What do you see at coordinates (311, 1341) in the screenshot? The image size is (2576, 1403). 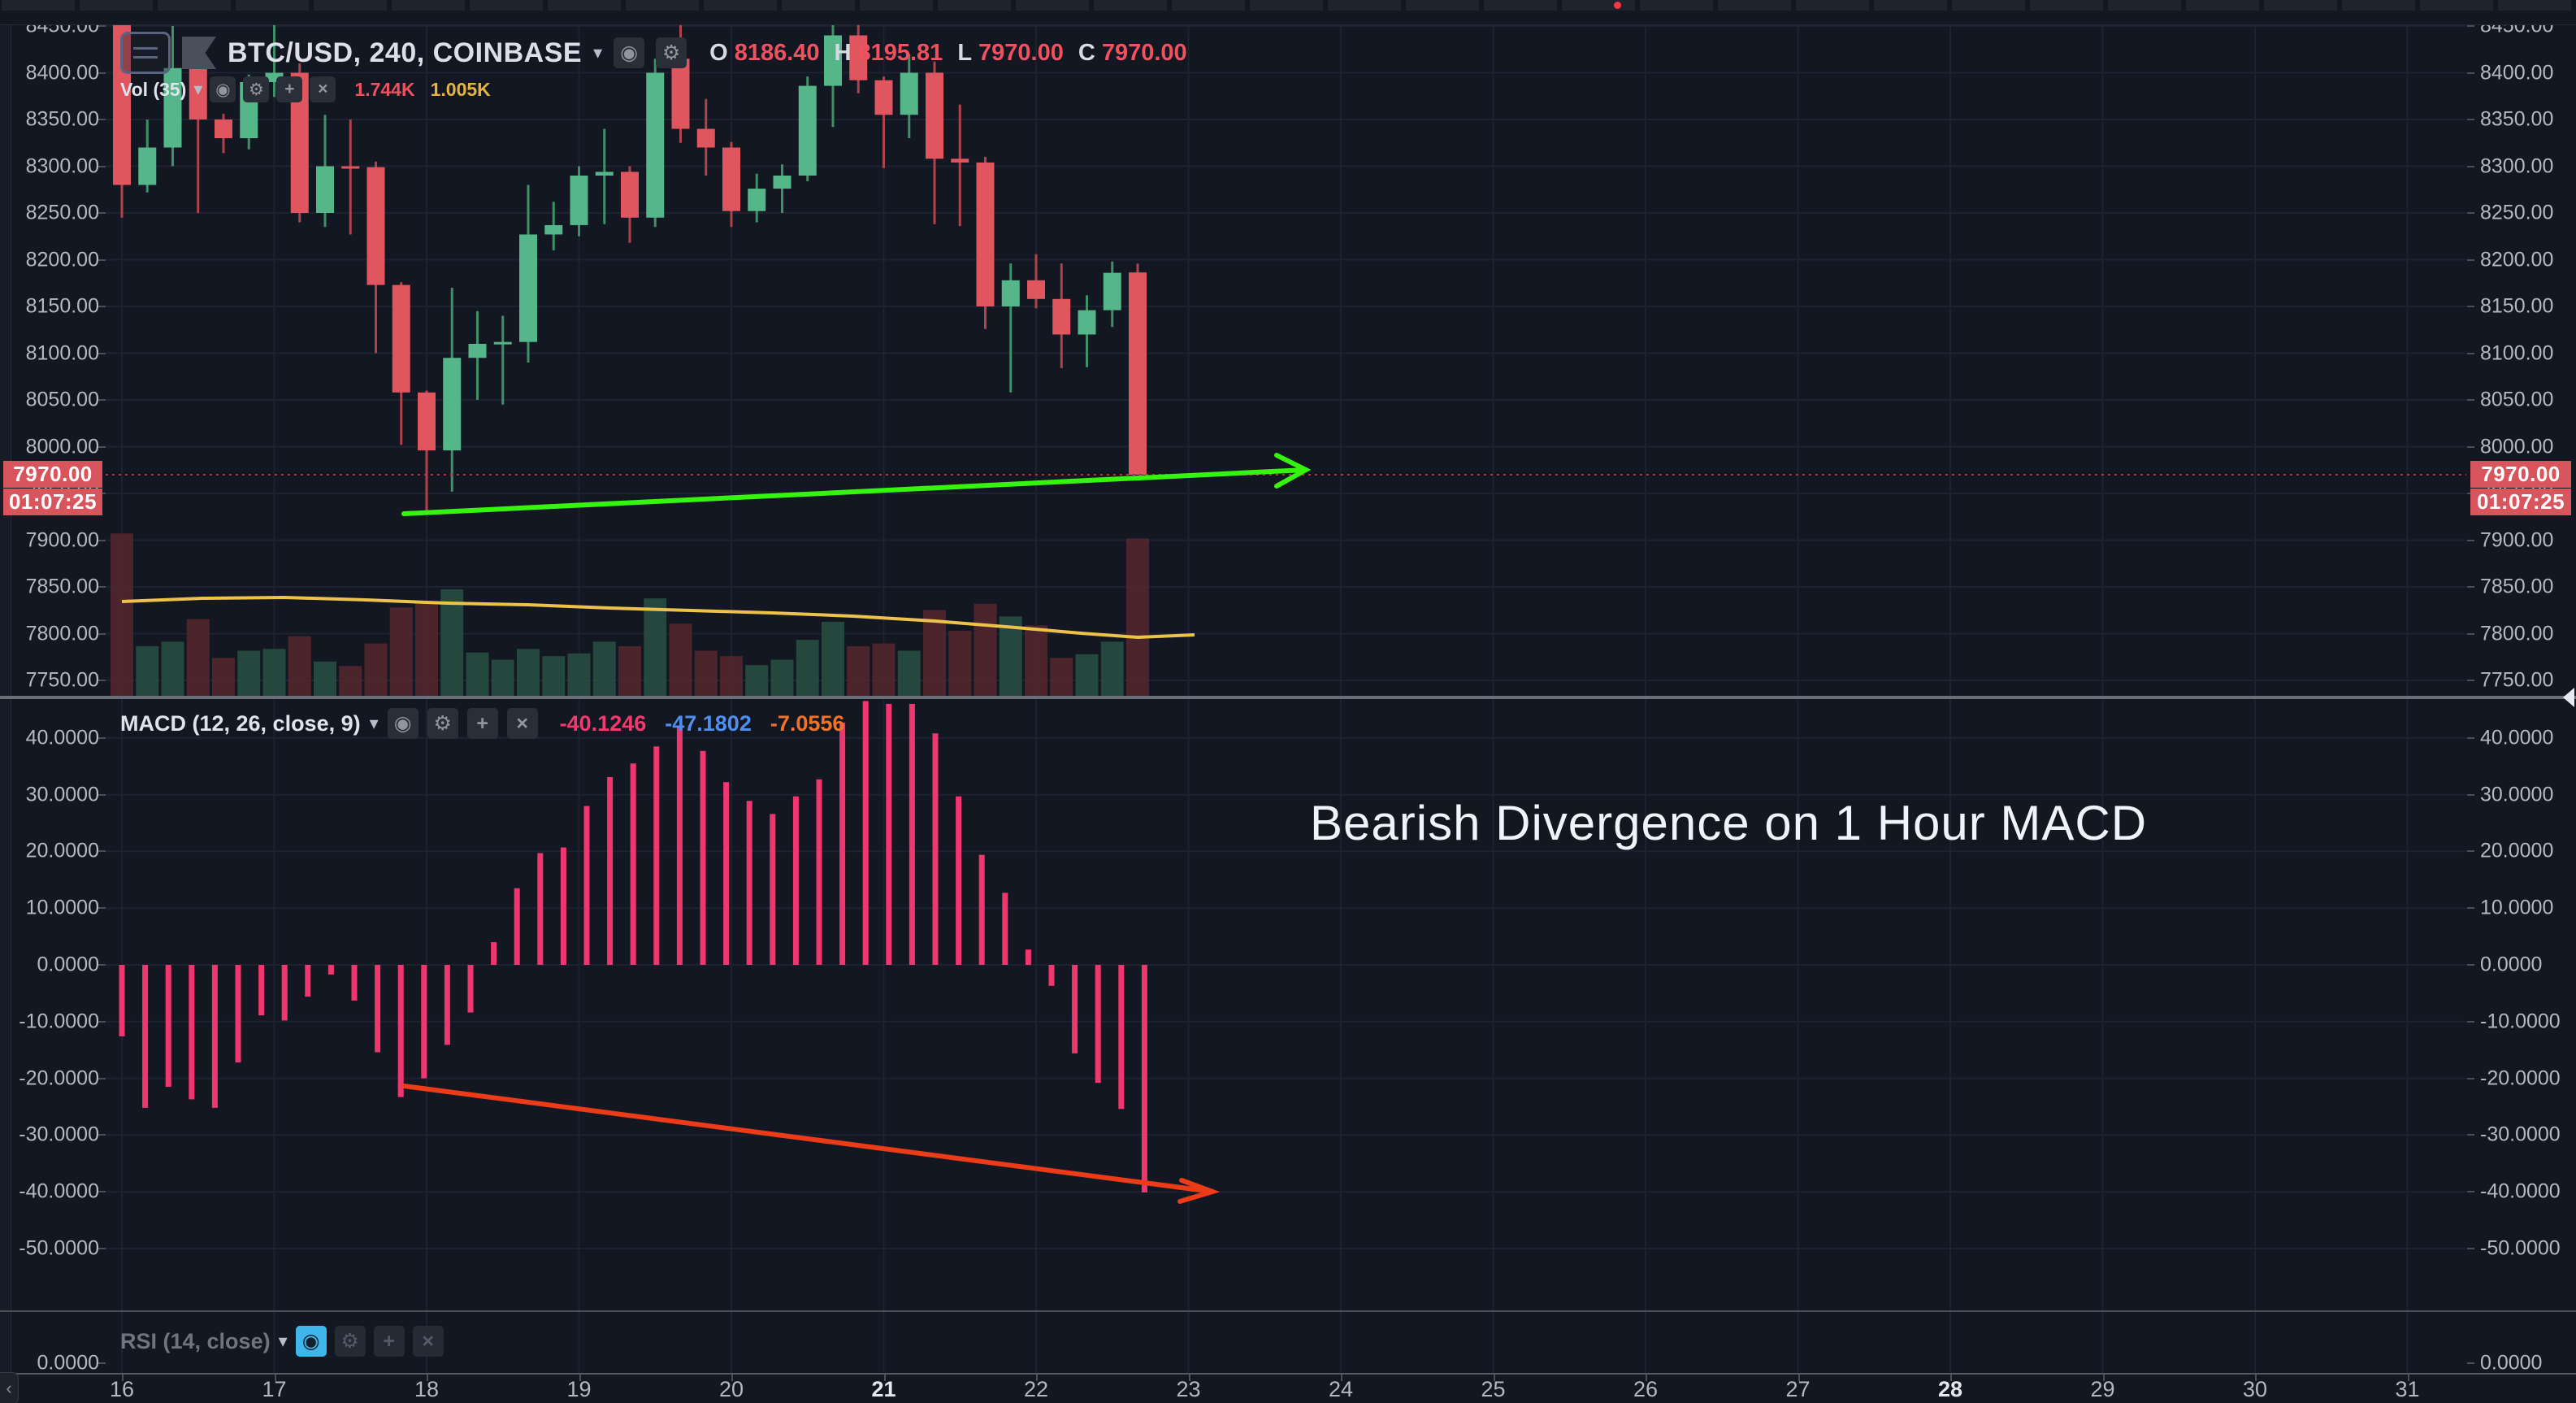 I see `toggle-visibility-button-active: ◉` at bounding box center [311, 1341].